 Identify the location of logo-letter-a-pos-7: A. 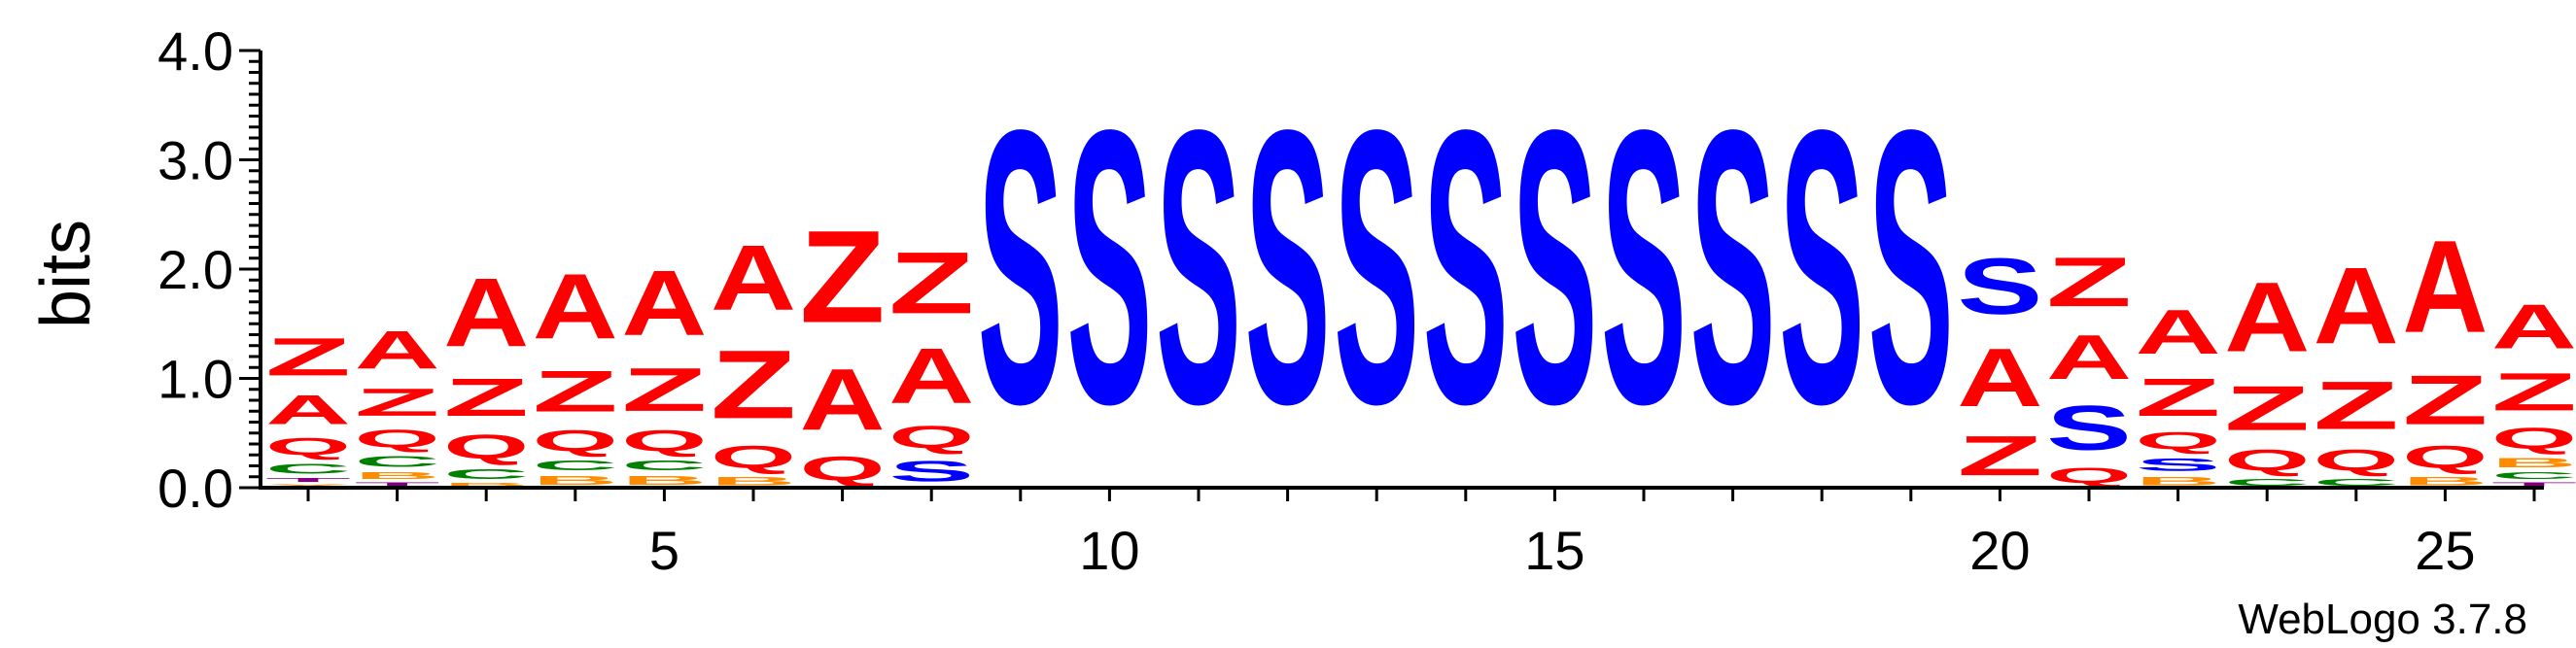
(843, 400).